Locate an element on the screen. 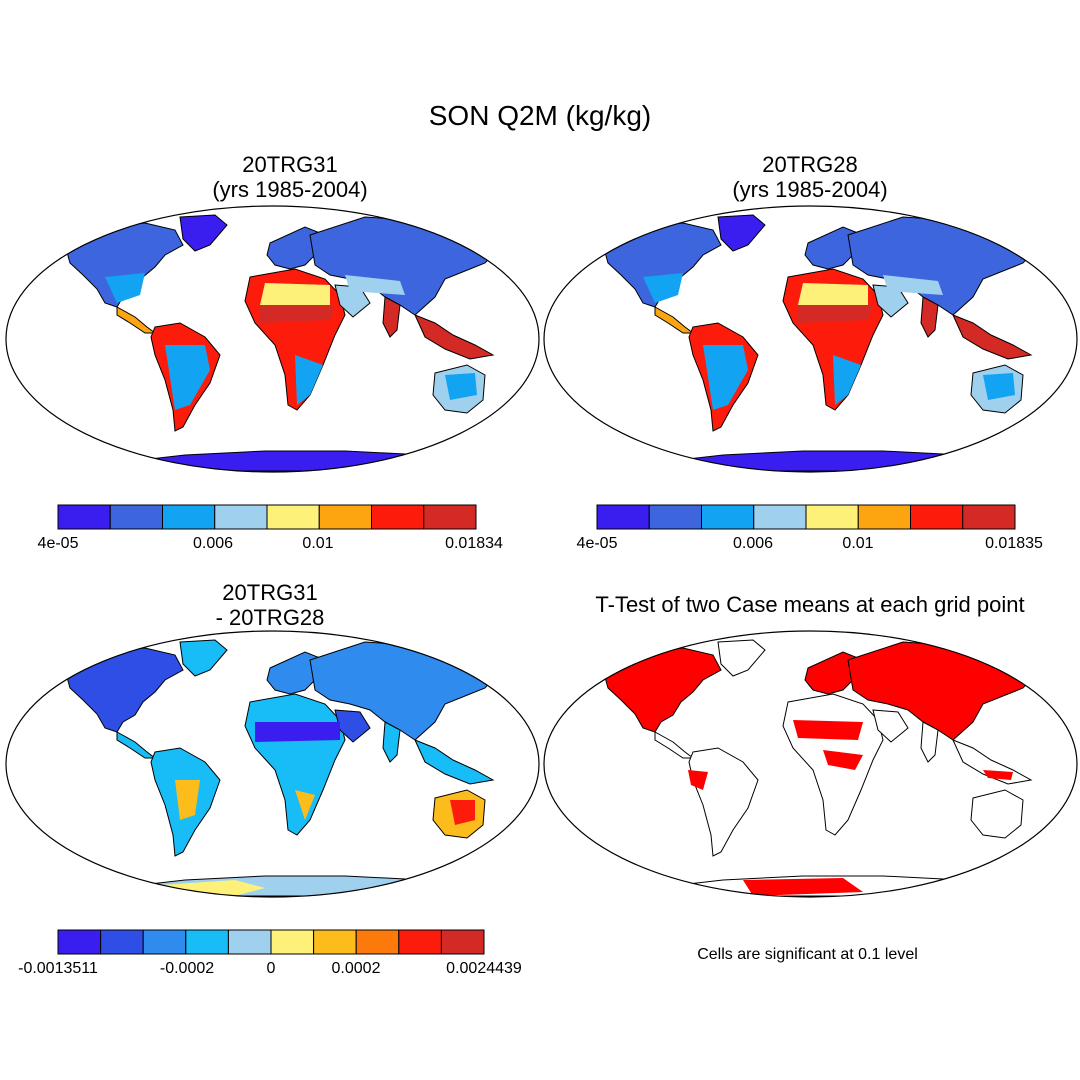 The height and width of the screenshot is (1080, 1080). colorbar-case2 is located at coordinates (806, 517).